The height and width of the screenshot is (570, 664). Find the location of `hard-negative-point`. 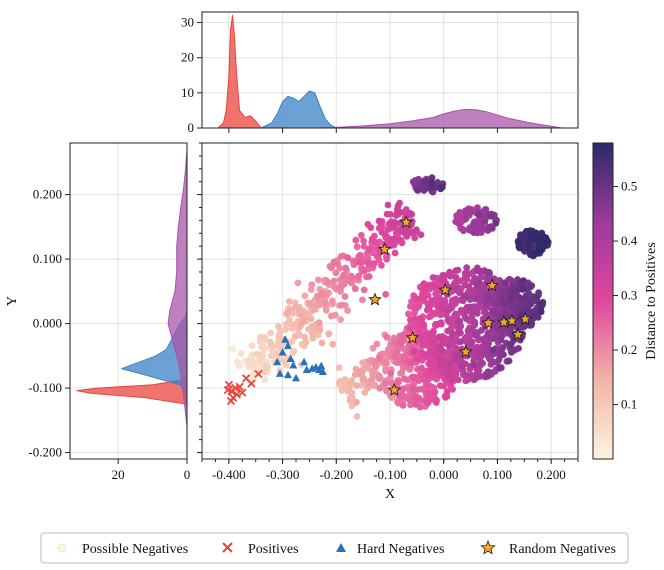

hard-negative-point is located at coordinates (287, 345).